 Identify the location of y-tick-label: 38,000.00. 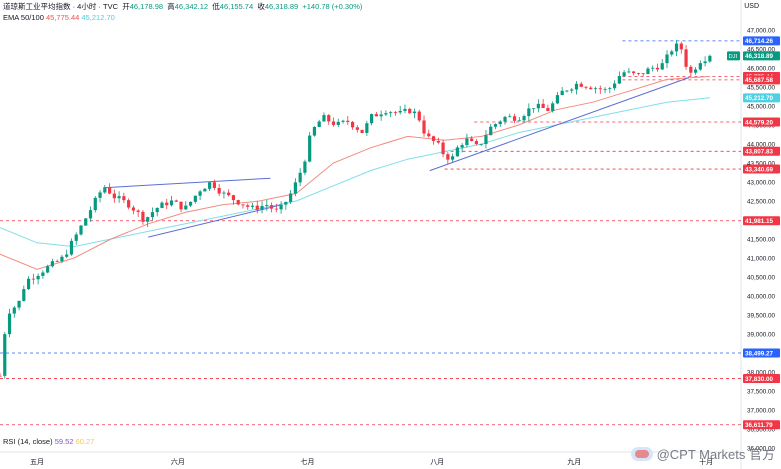
(761, 373).